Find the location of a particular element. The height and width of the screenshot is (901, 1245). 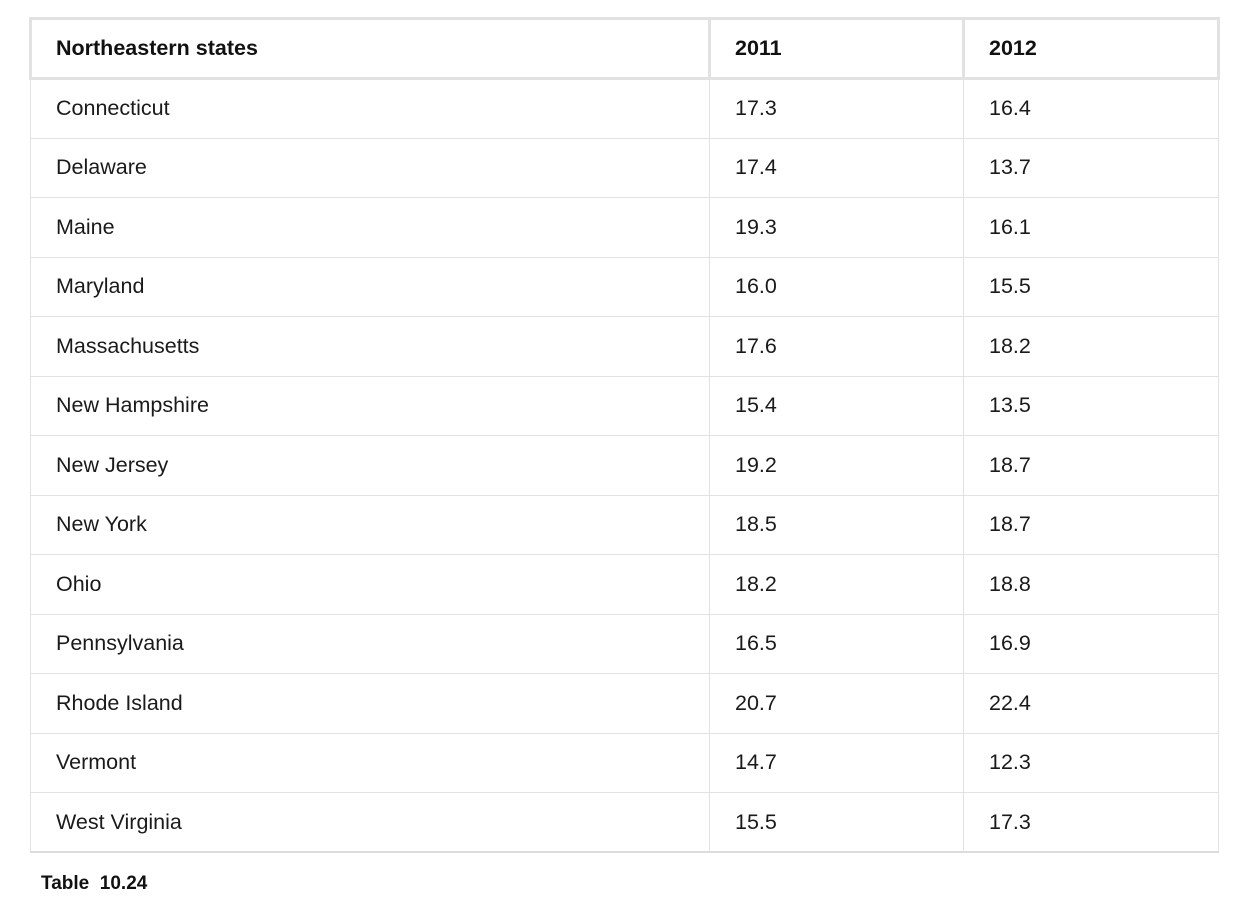

value-2012-cell: 18.8 is located at coordinates (1091, 584).